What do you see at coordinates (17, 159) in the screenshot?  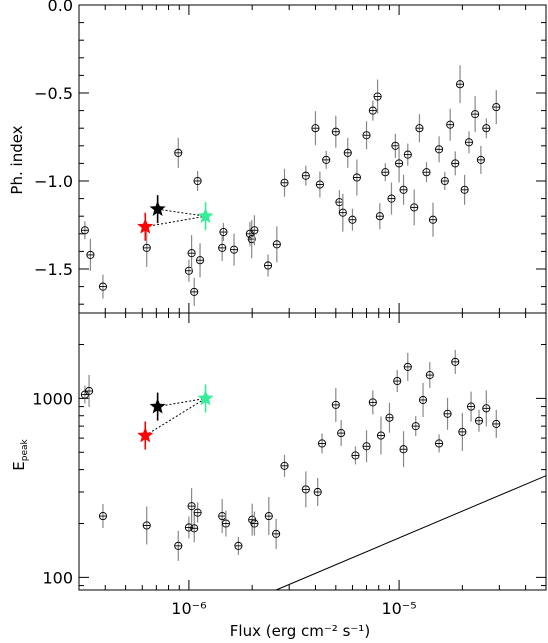 I see `top-y-axis-label: Ph. index` at bounding box center [17, 159].